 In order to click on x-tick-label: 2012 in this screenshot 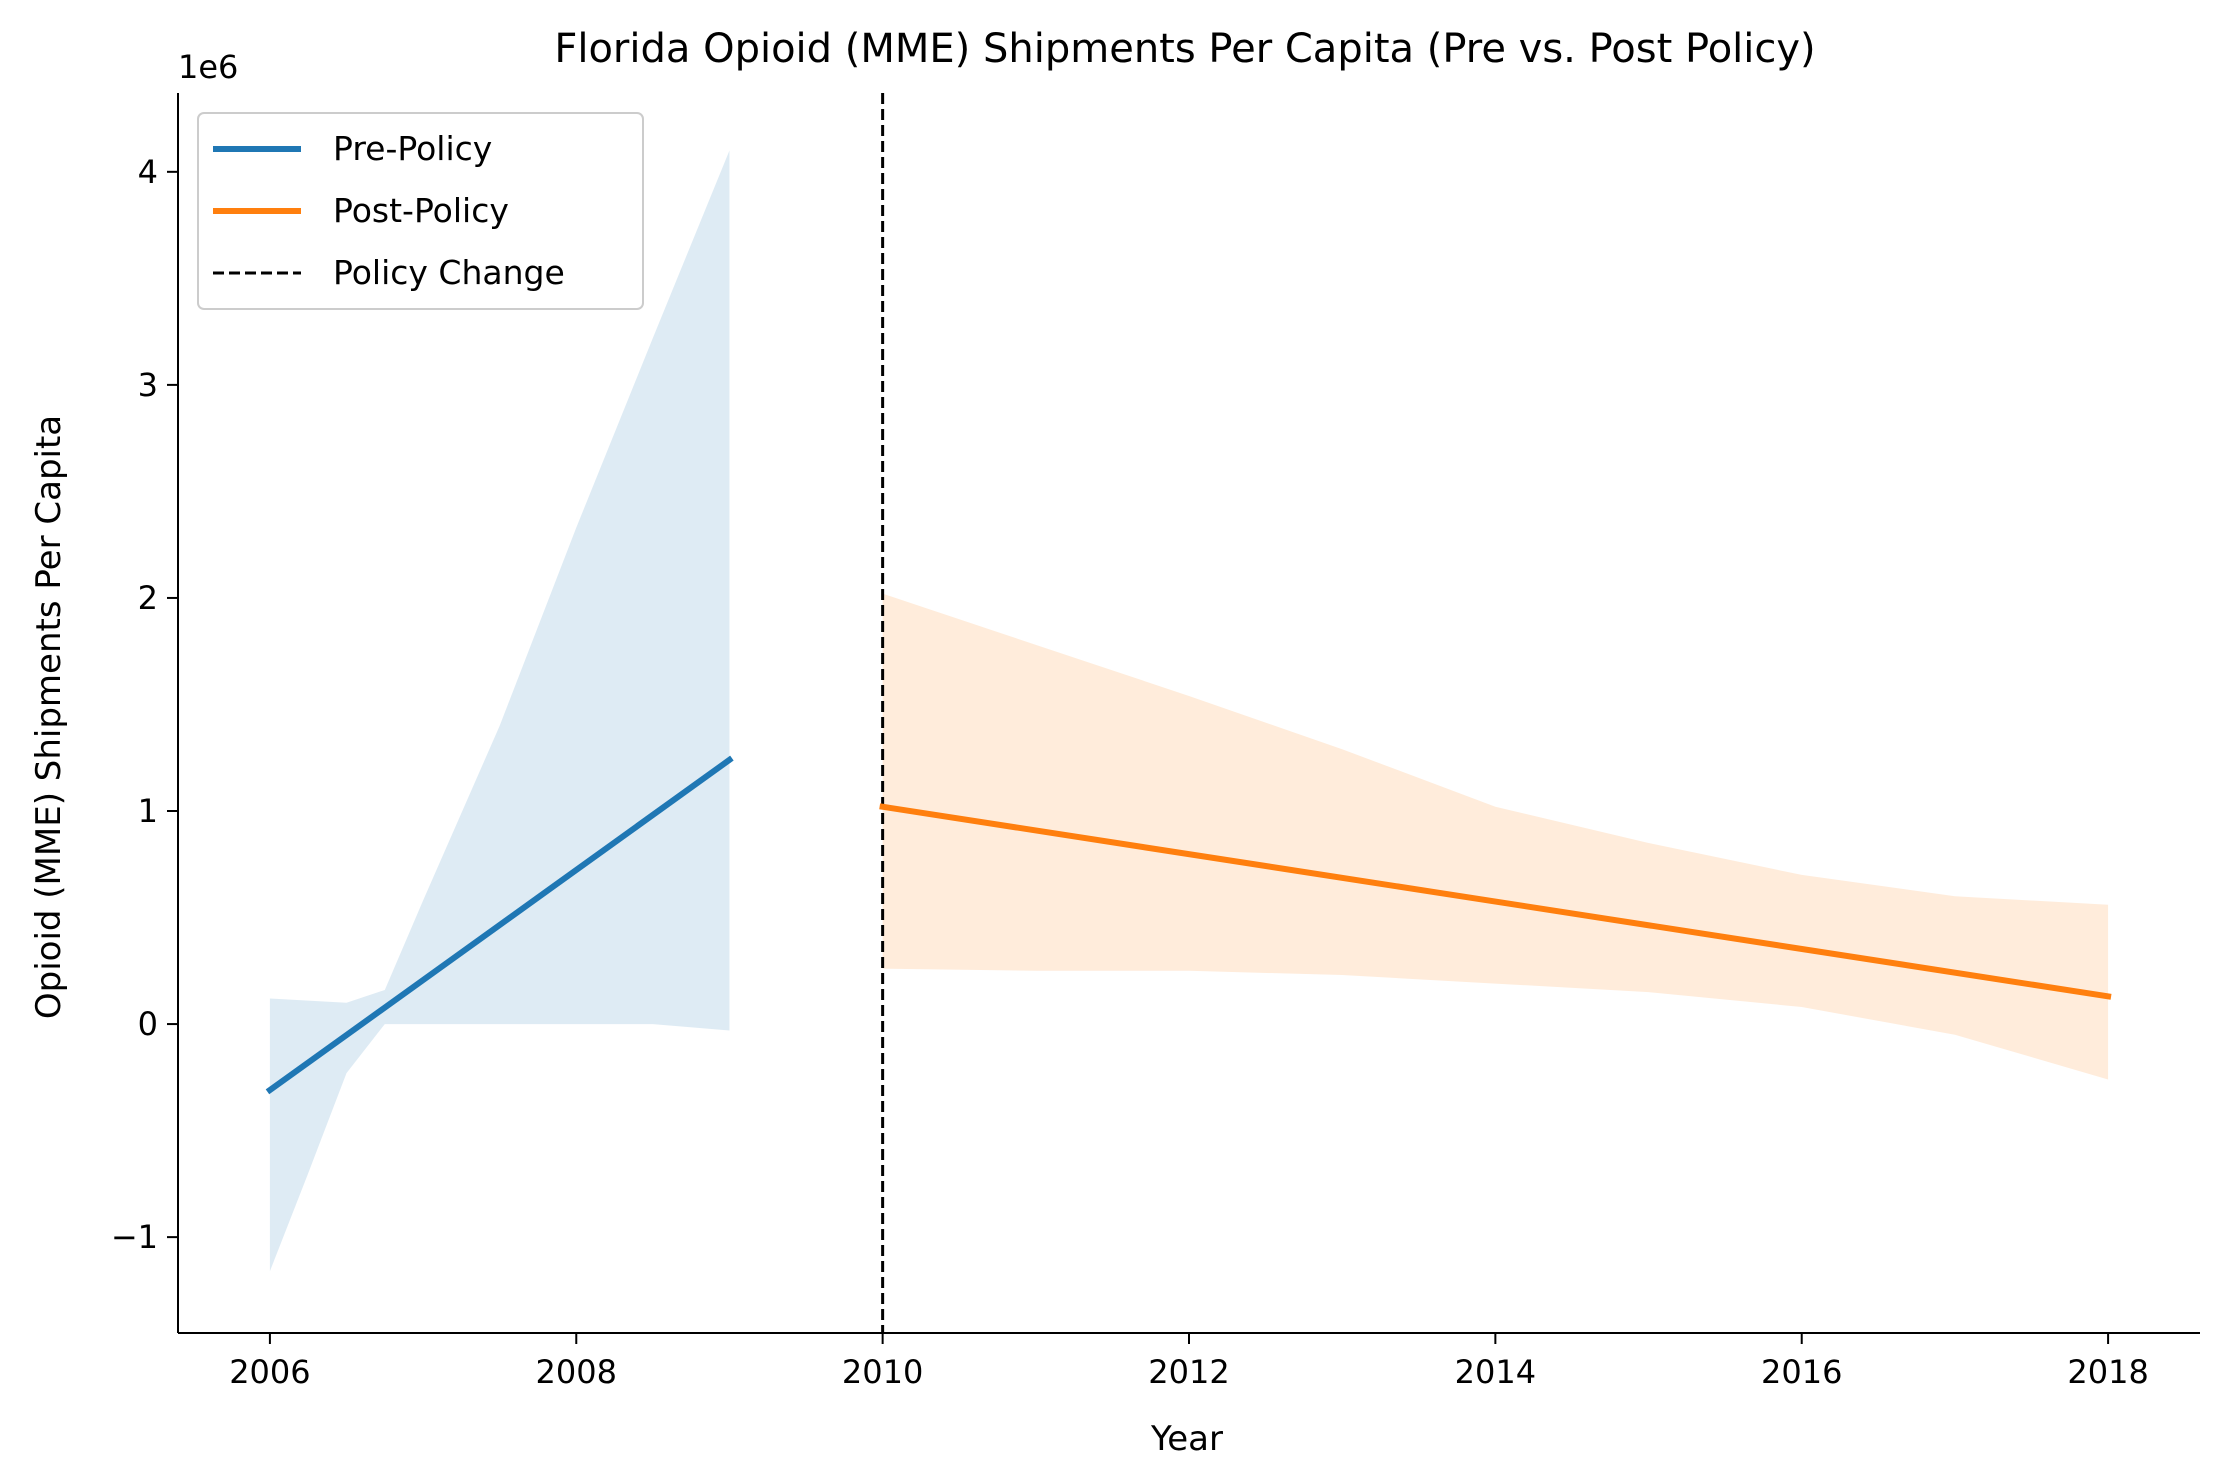, I will do `click(1188, 1372)`.